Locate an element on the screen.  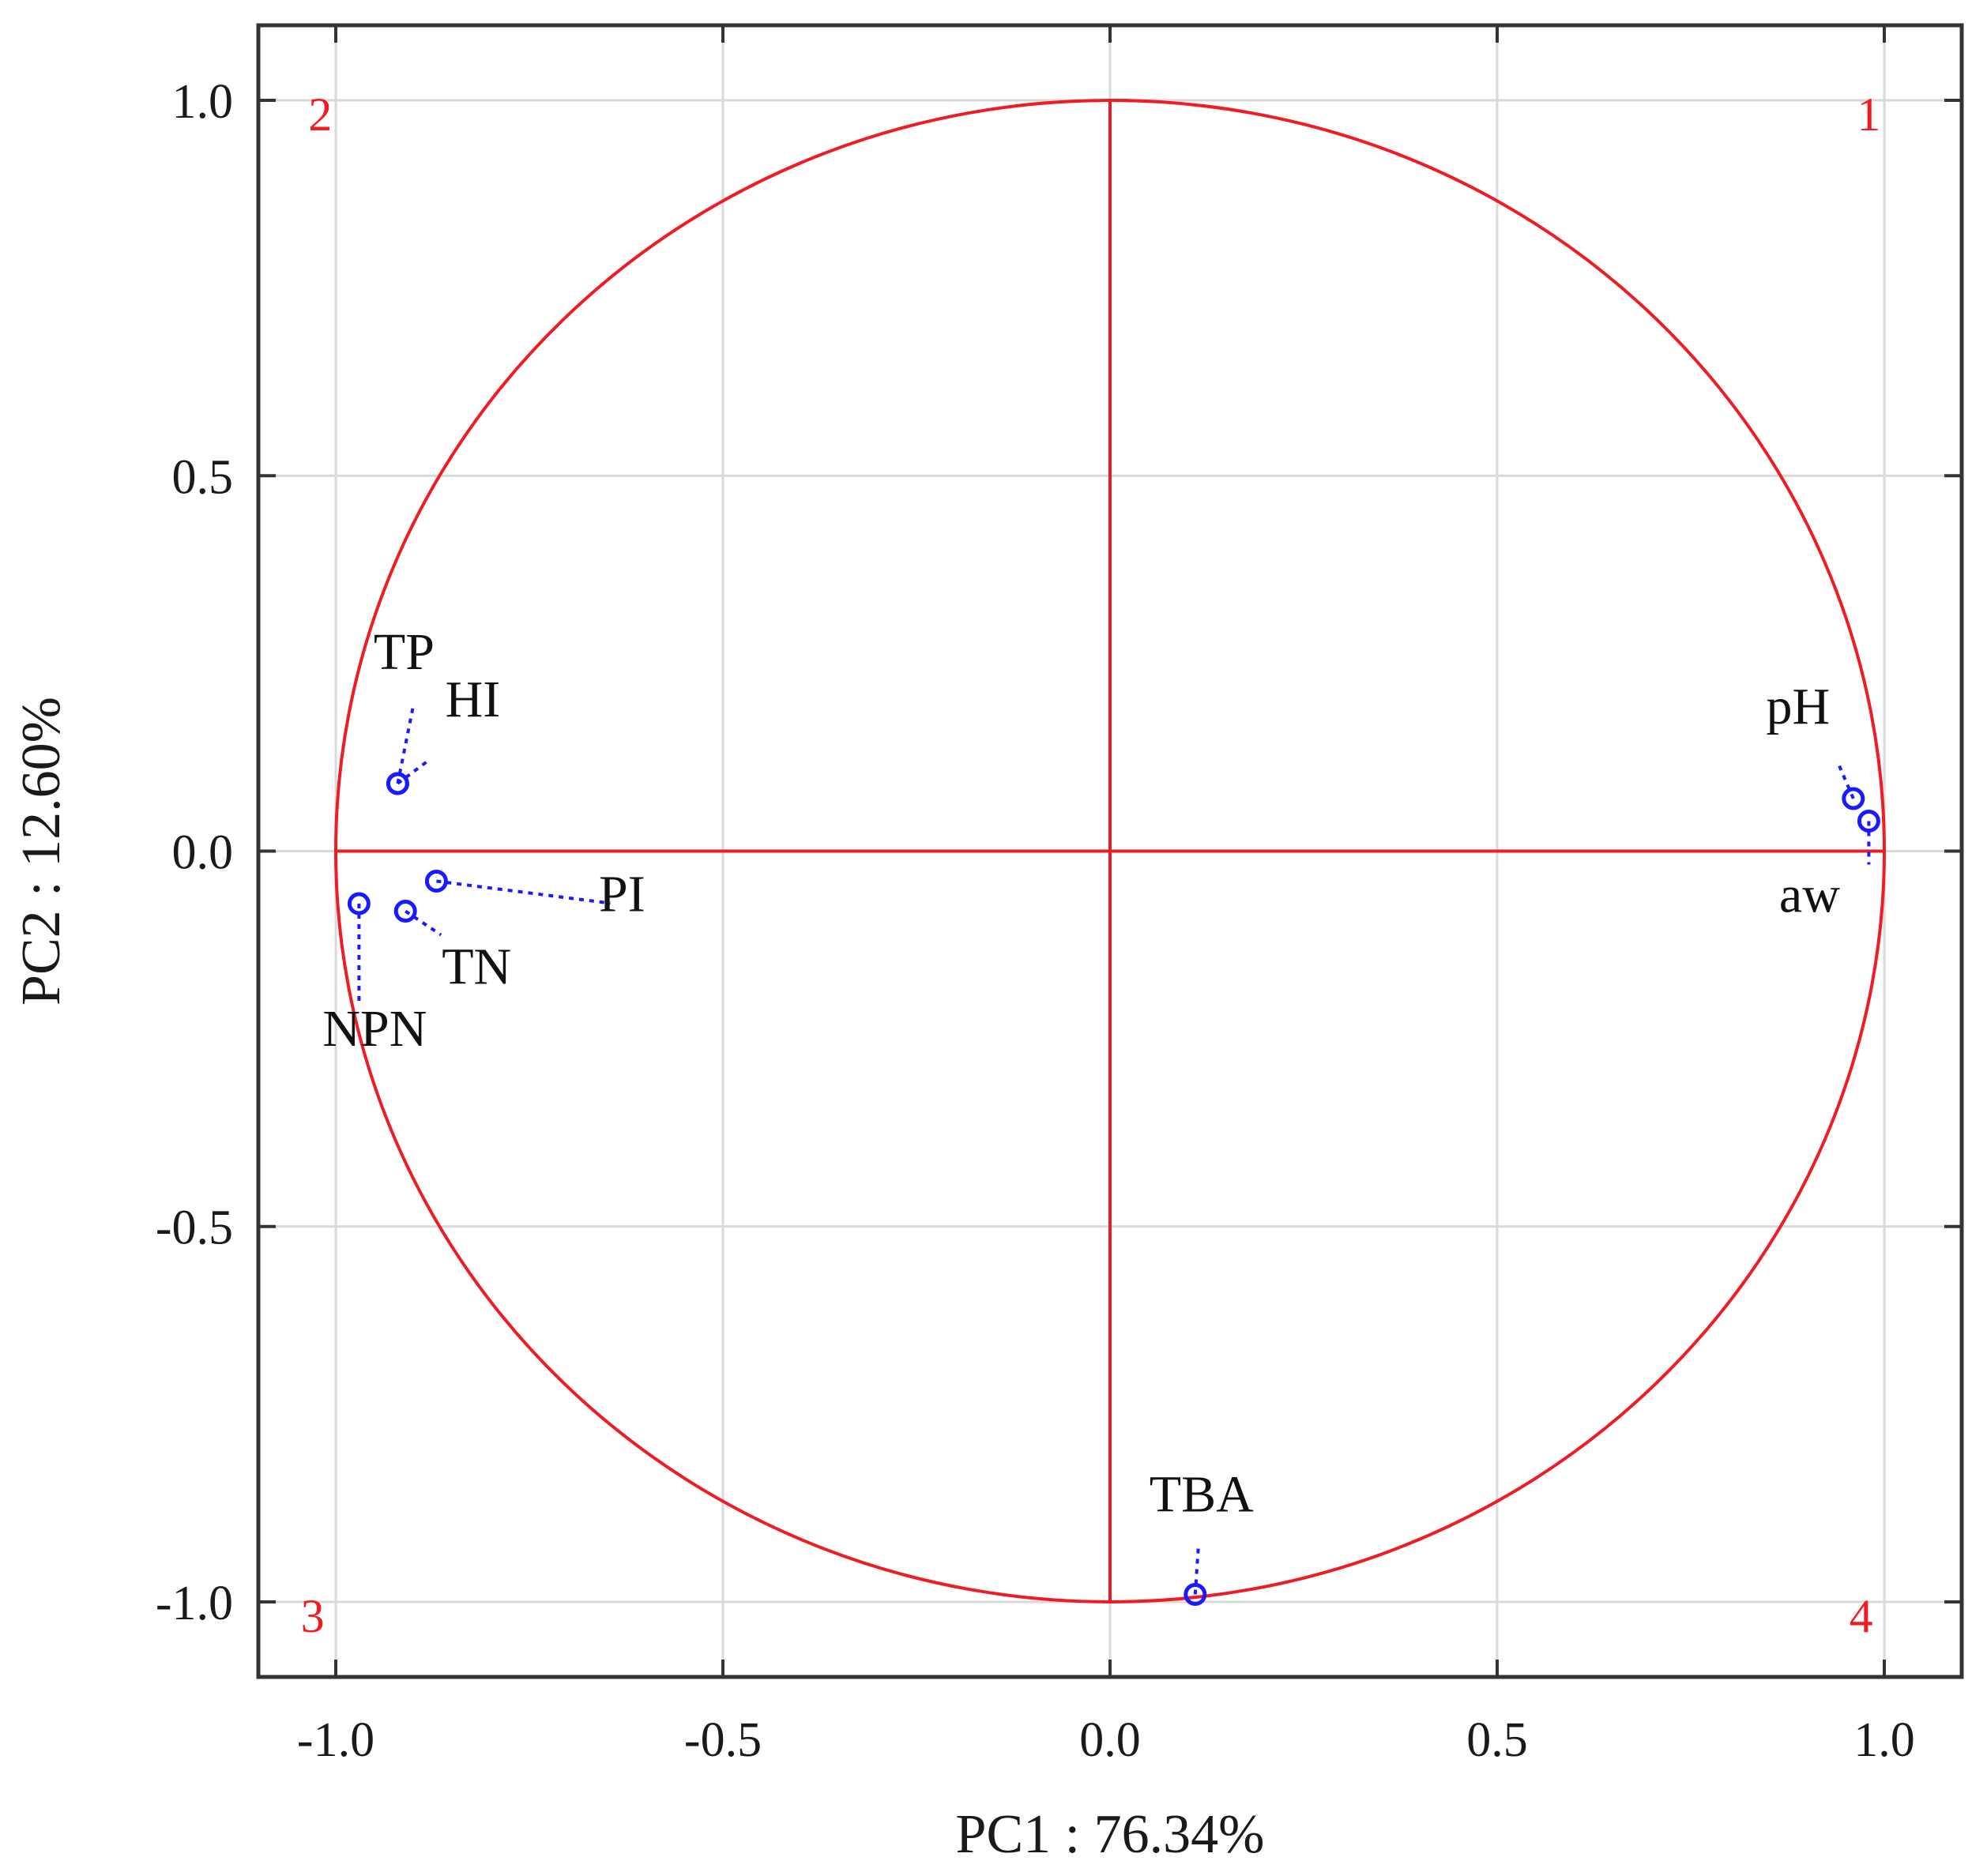
x-tick-label: -0.5 is located at coordinates (723, 1740).